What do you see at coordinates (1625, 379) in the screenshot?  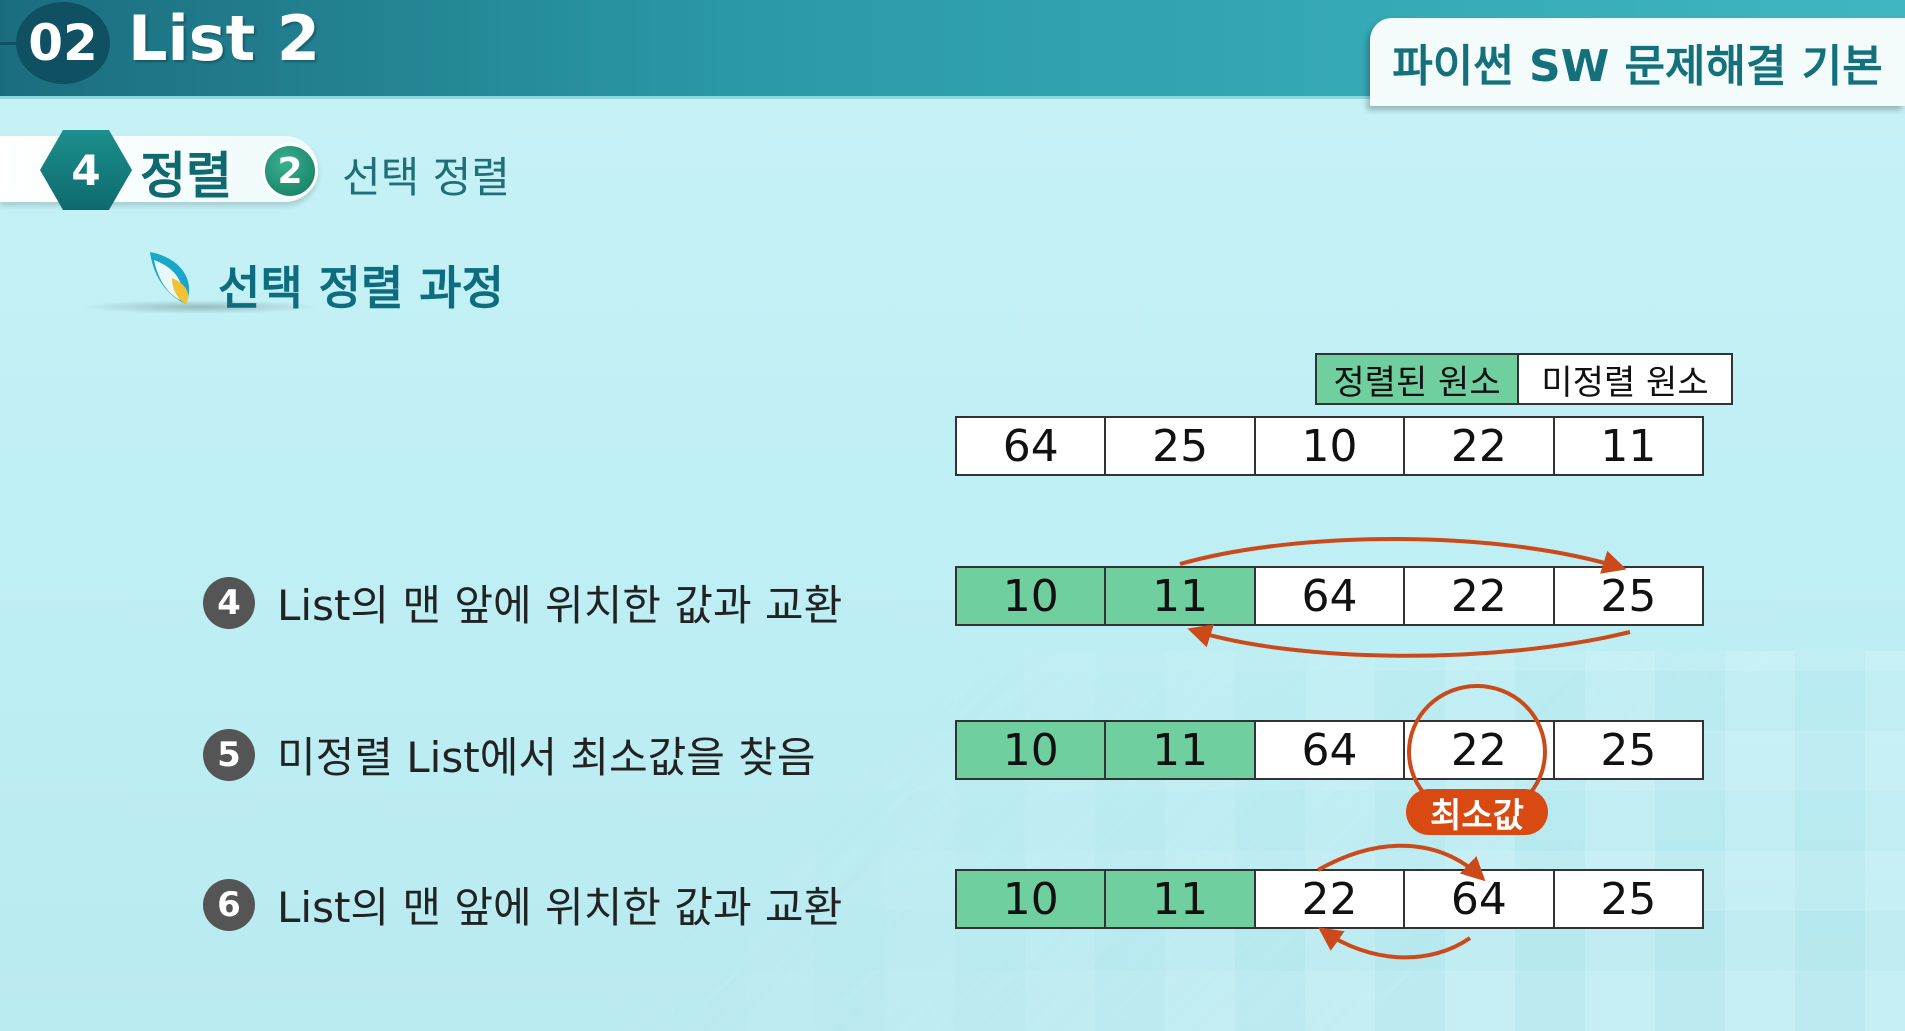 I see `legend-unsorted: 미정렬 원소` at bounding box center [1625, 379].